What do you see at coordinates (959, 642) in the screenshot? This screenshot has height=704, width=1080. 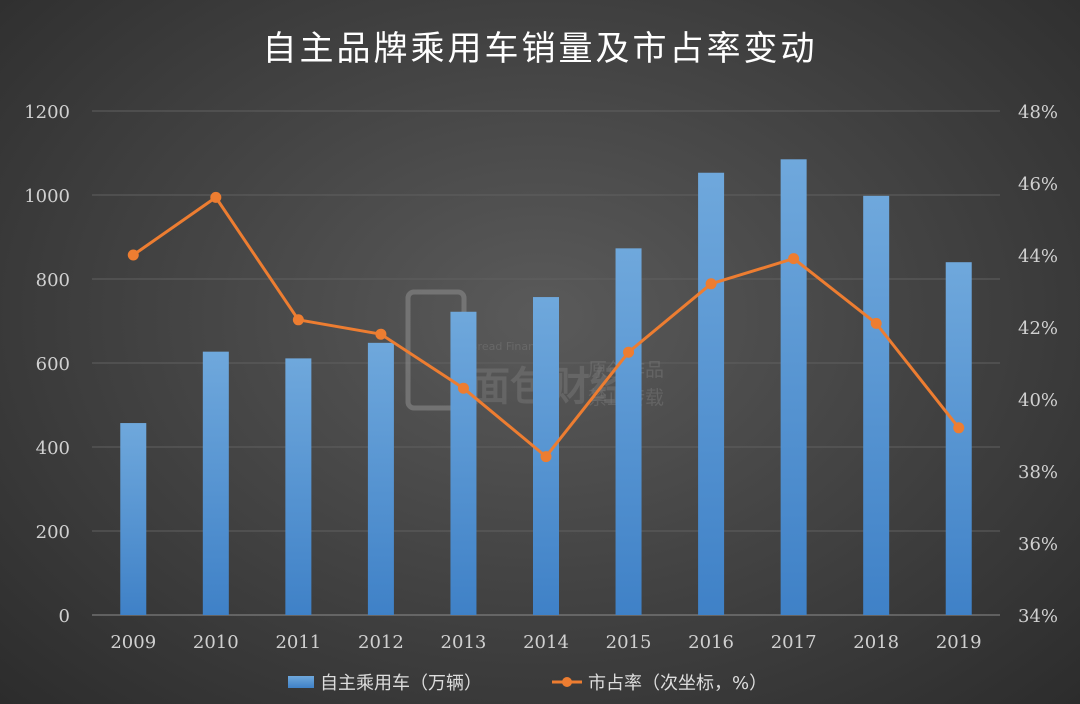 I see `x-tick-label: 2019` at bounding box center [959, 642].